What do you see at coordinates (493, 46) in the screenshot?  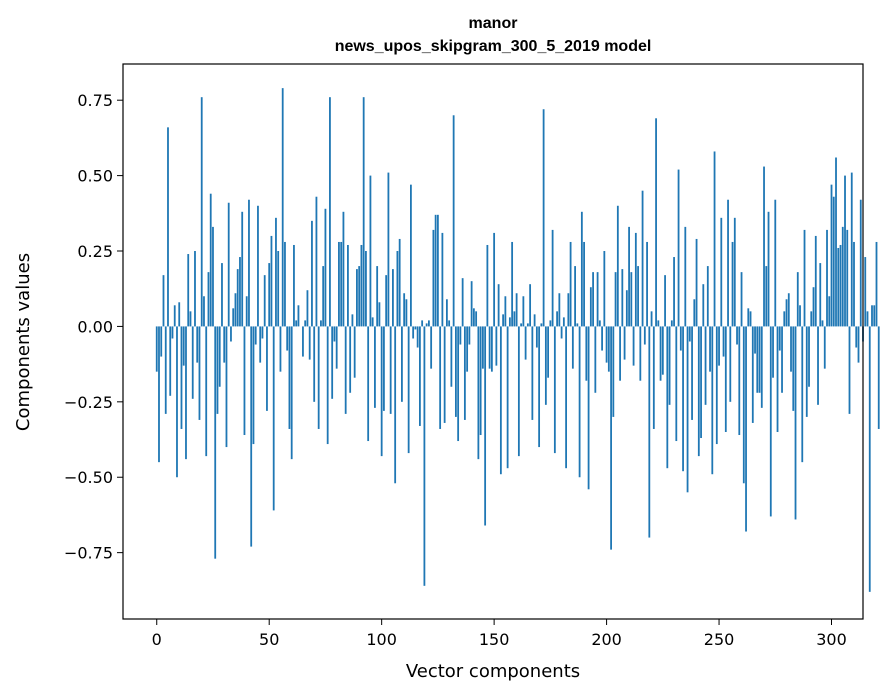 I see `chart-subtitle: news_upos_skipgram_300_5_2019 model` at bounding box center [493, 46].